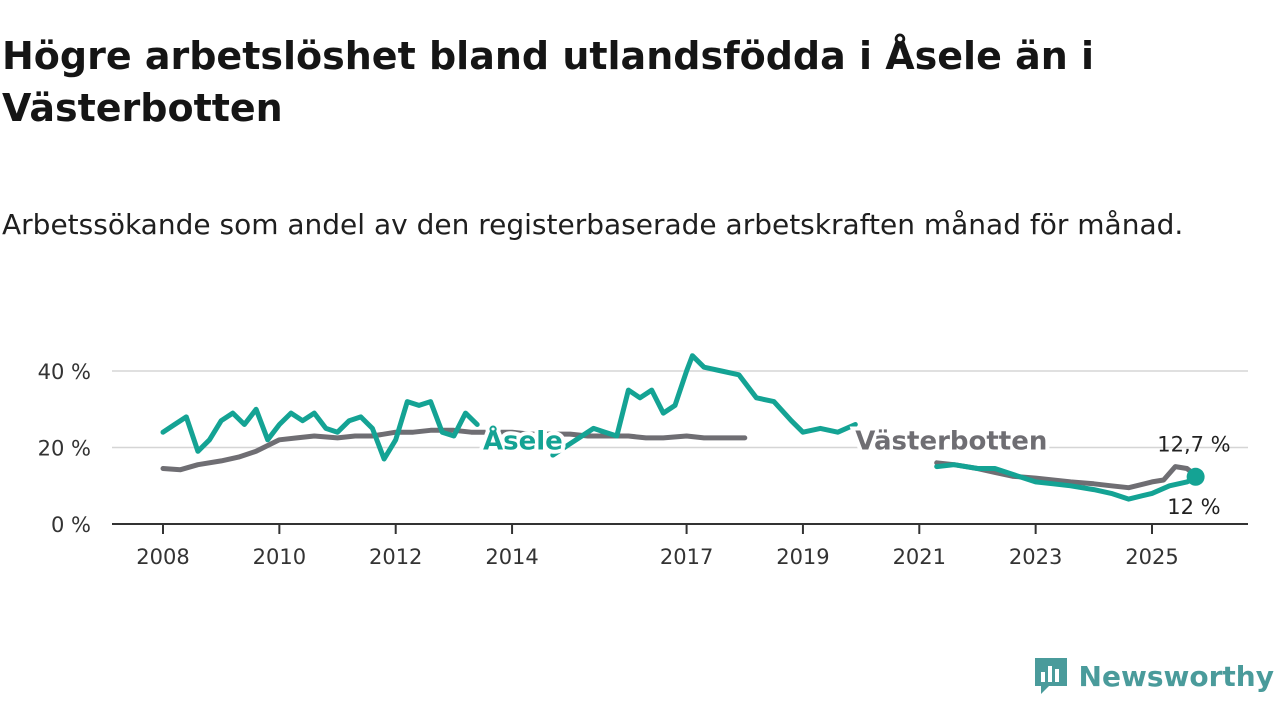 The image size is (1280, 720). I want to click on end-point-marker, so click(1195, 476).